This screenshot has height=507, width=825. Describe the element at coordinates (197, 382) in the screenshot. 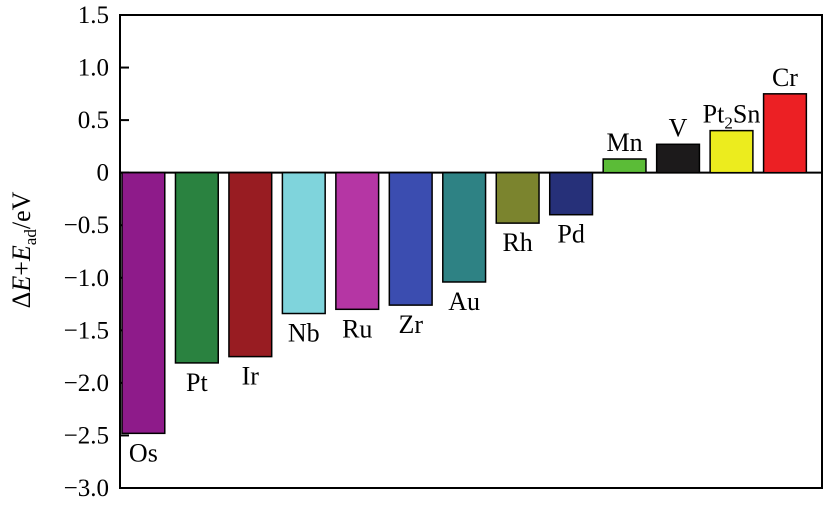

I see `bar-label-pt: Pt` at that location.